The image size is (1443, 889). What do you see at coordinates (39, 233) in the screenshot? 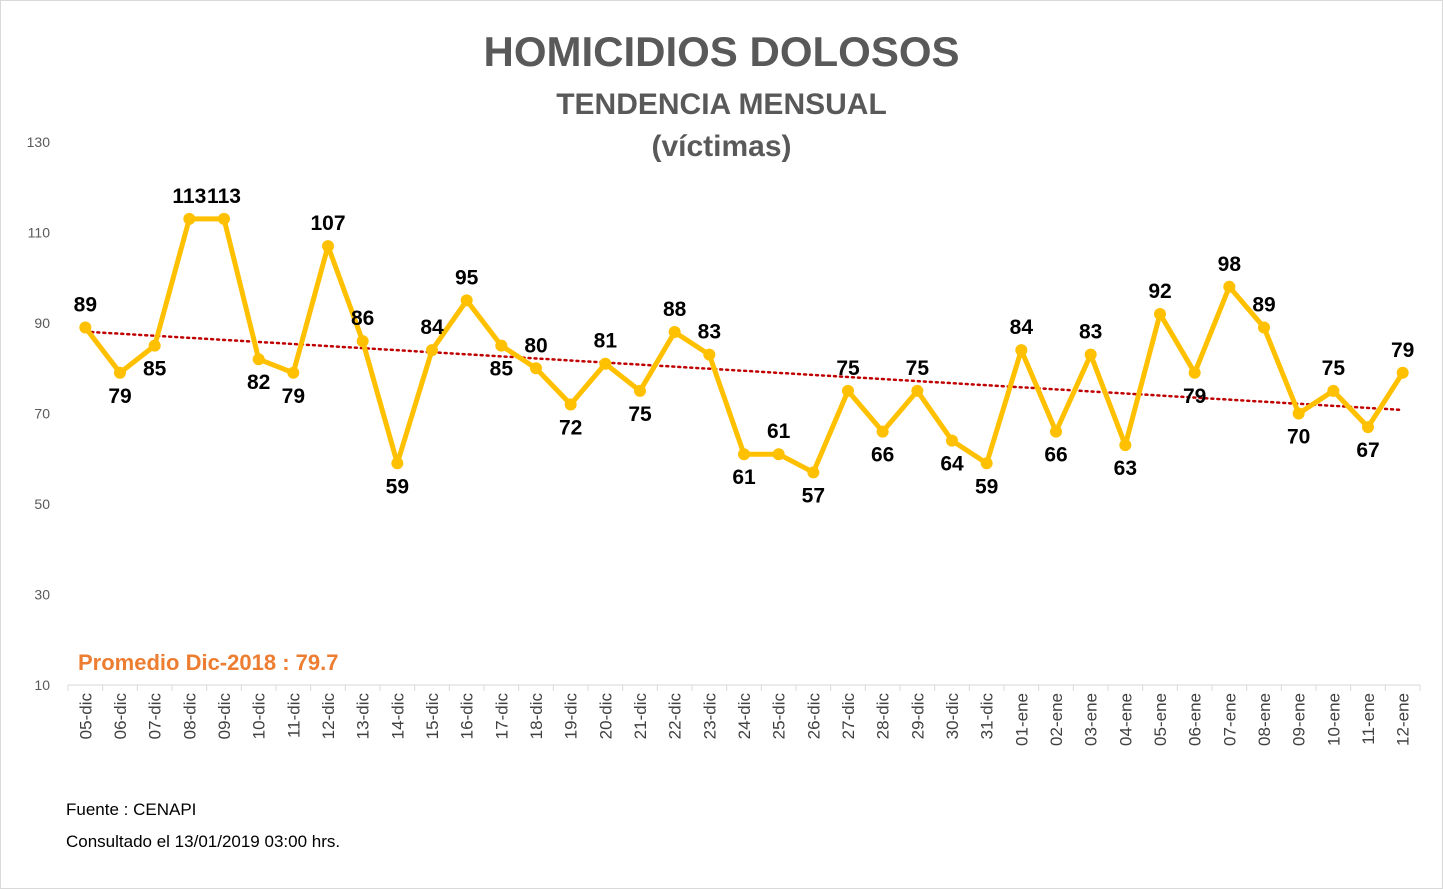
I see `y-tick-label: 110` at bounding box center [39, 233].